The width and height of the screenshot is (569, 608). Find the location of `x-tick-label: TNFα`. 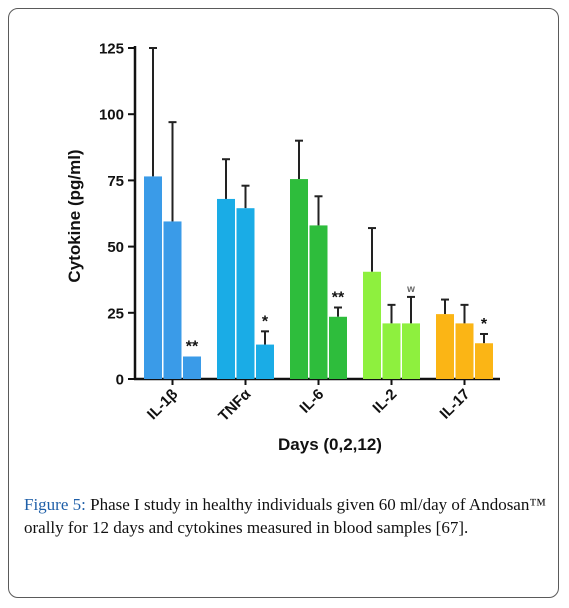

x-tick-label: TNFα is located at coordinates (235, 405).